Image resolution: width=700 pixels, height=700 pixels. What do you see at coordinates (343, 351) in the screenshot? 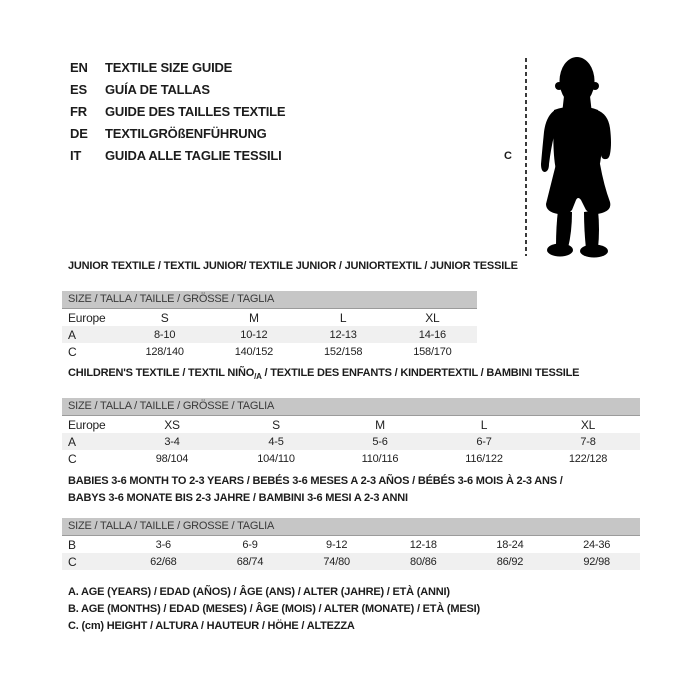
I see `height-cell: 152/158` at bounding box center [343, 351].